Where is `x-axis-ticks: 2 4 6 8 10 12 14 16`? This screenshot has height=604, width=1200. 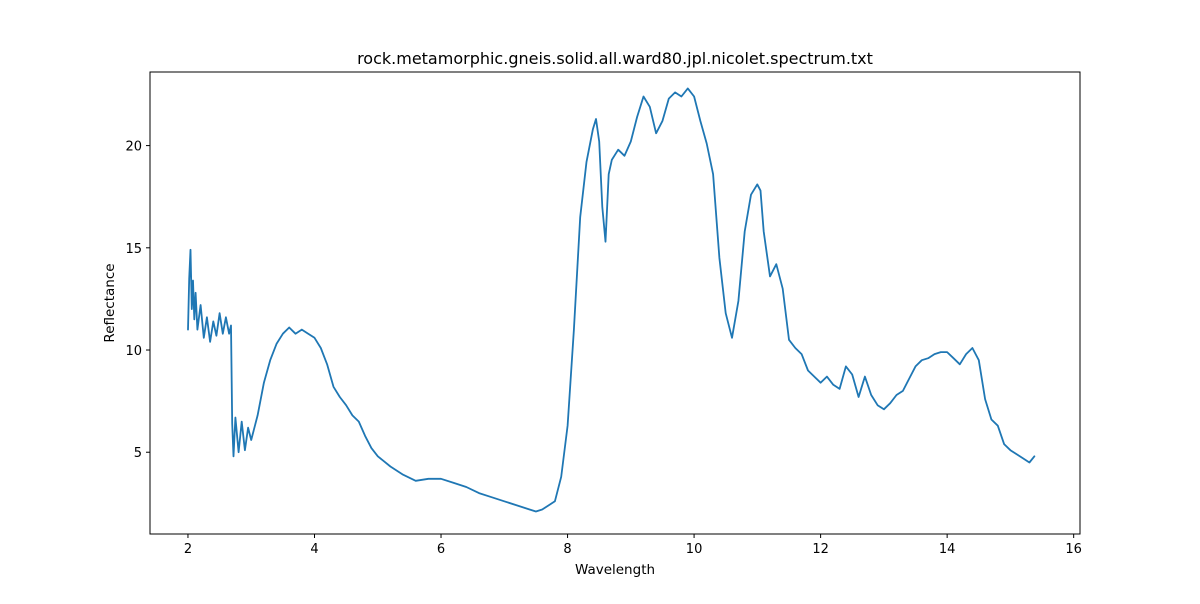
x-axis-ticks: 2 4 6 8 10 12 14 16 is located at coordinates (633, 545).